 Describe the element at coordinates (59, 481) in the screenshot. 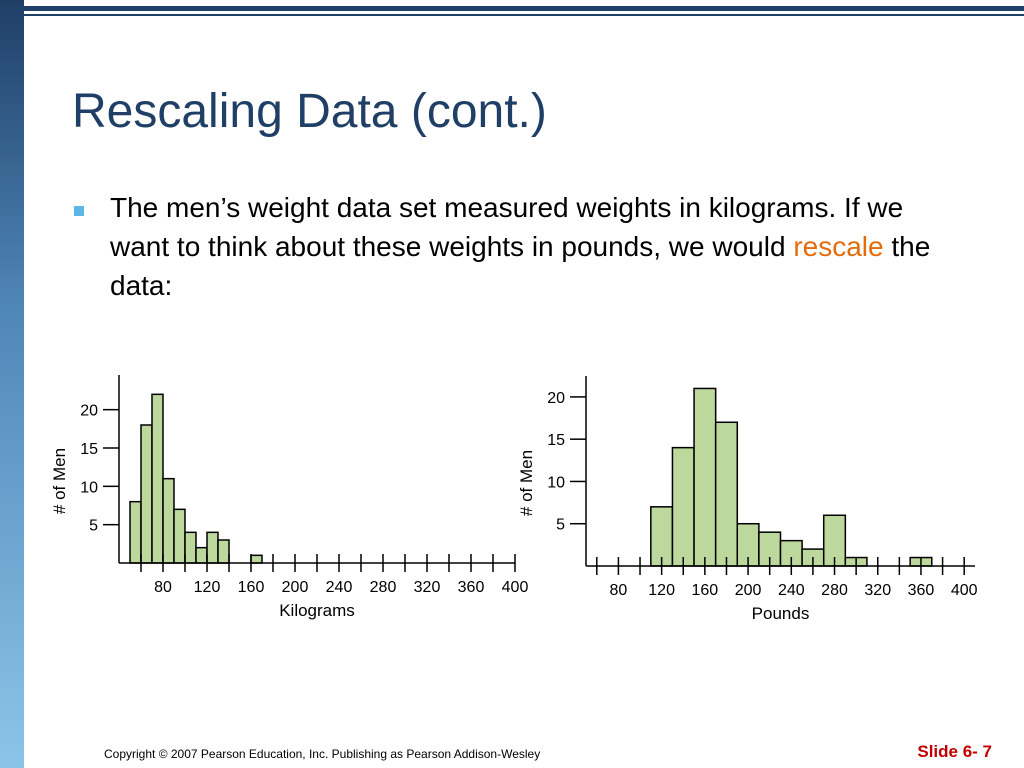

I see `kg-y-axis-title: # of Men` at that location.